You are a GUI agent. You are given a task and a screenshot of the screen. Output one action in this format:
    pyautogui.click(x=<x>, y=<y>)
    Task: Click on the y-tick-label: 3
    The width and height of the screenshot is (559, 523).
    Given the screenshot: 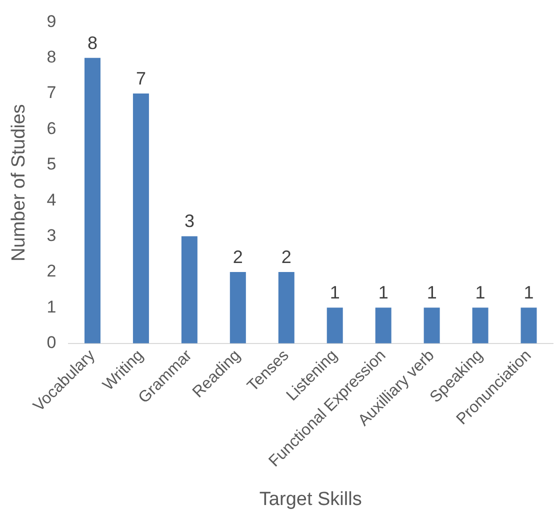 What is the action you would take?
    pyautogui.click(x=51, y=235)
    